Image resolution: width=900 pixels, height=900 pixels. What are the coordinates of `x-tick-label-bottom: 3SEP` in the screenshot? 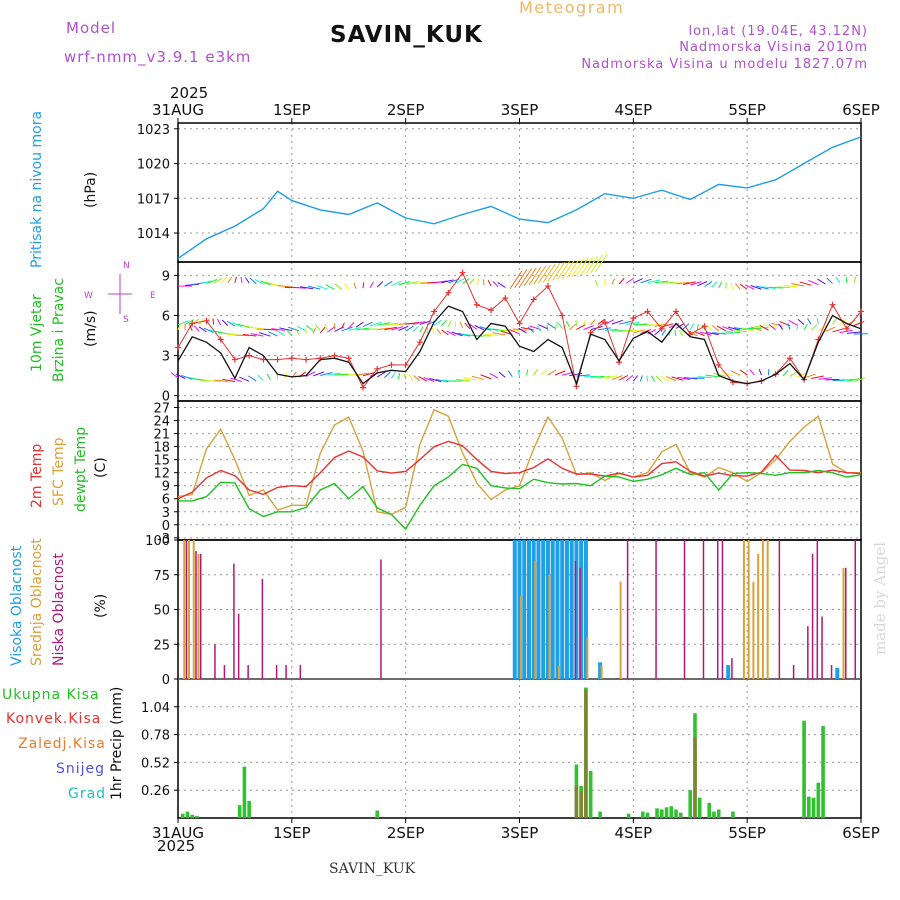 It's located at (520, 833).